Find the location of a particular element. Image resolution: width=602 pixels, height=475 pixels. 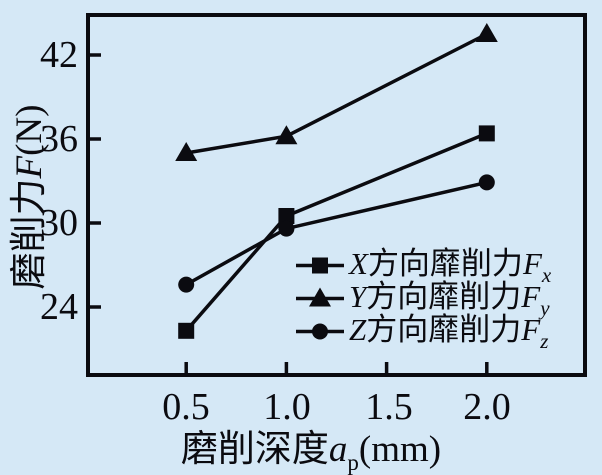

legend-fy-symbol: F is located at coordinates (531, 296).